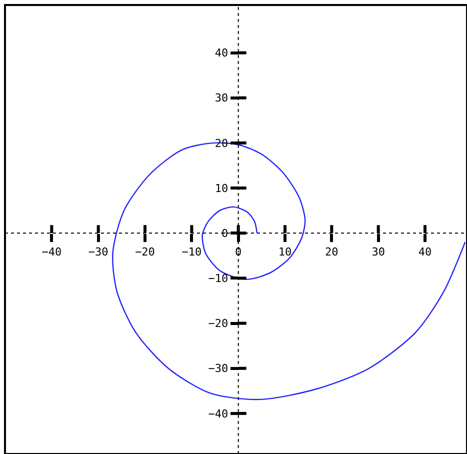 This screenshot has height=454, width=467. Describe the element at coordinates (218, 369) in the screenshot. I see `y-tick-label: −30` at that location.